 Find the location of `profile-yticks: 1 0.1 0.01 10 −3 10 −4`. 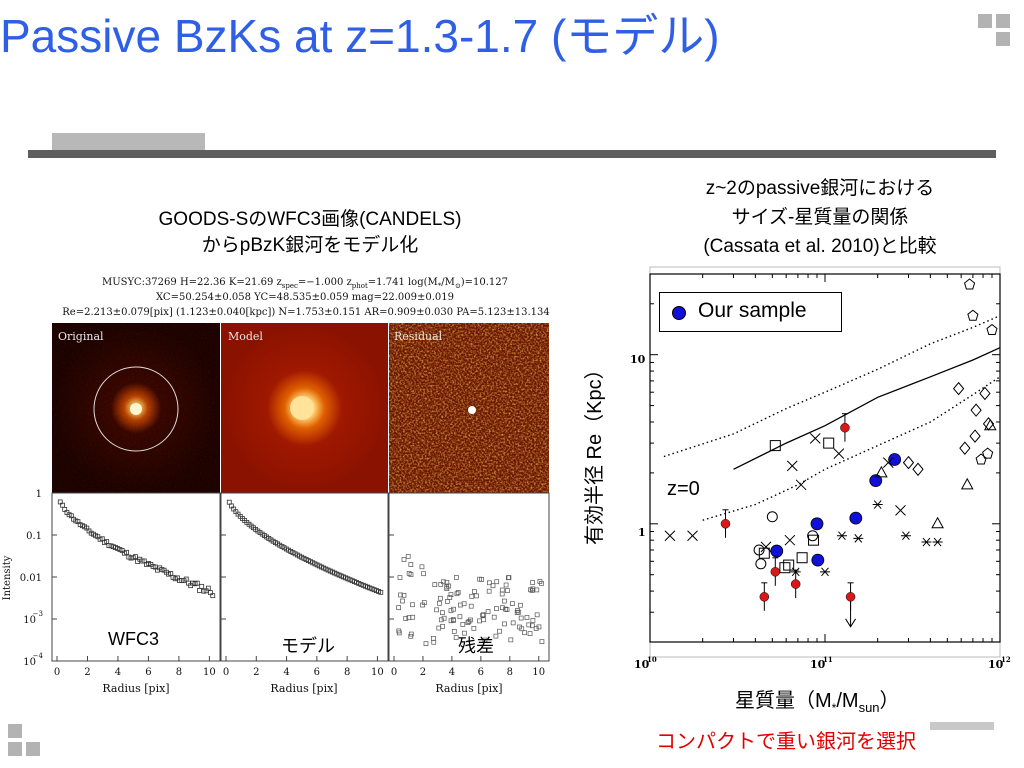

profile-yticks: 1 0.1 0.01 10 −3 10 −4 is located at coordinates (32, 578).